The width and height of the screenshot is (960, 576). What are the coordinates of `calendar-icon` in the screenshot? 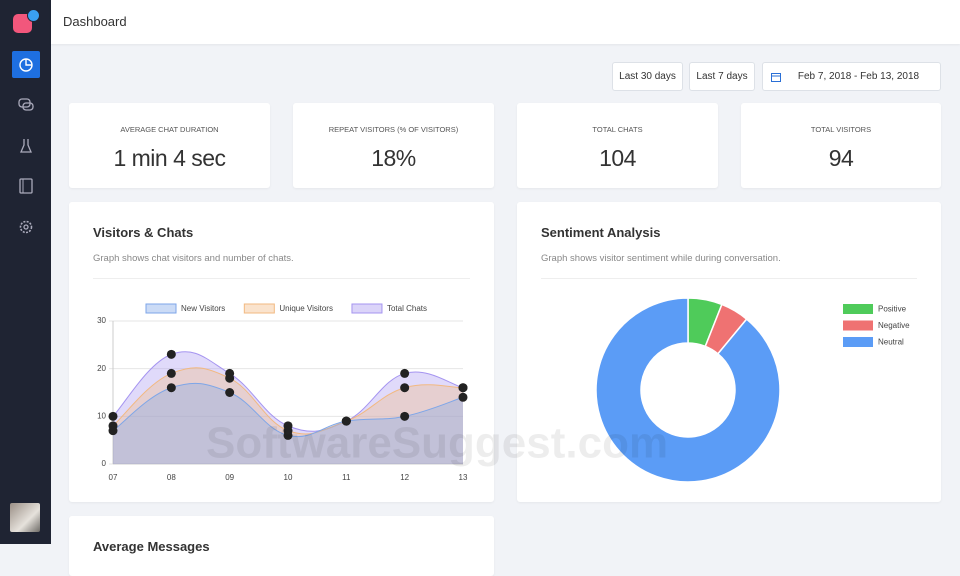 It's located at (776, 77).